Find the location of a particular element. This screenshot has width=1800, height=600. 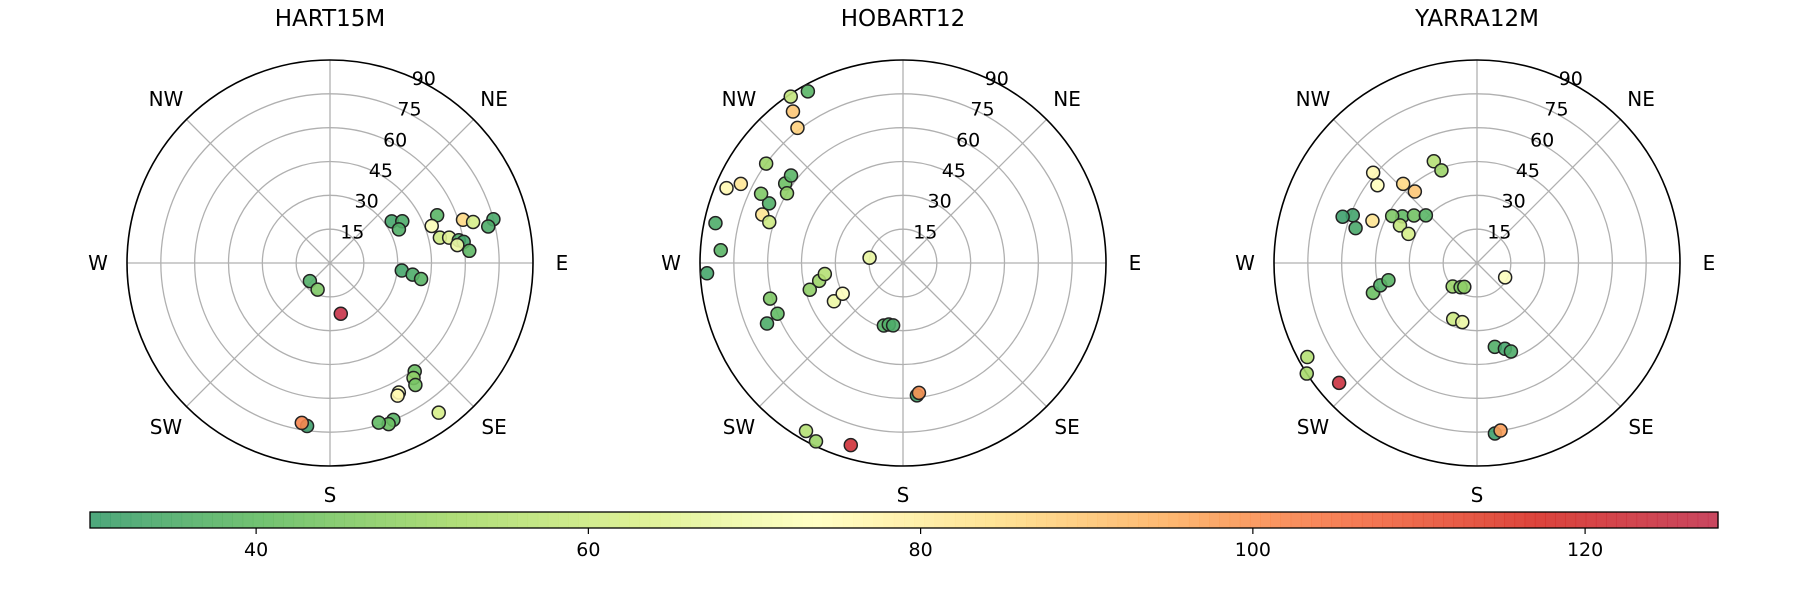

panel-title: HOBART12 is located at coordinates (903, 19).